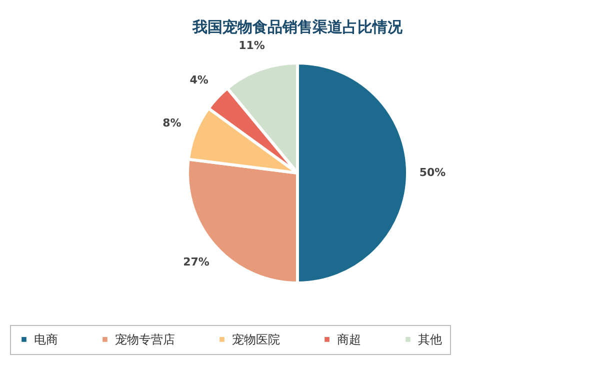 The image size is (595, 370). What do you see at coordinates (432, 172) in the screenshot?
I see `data-label: 50%` at bounding box center [432, 172].